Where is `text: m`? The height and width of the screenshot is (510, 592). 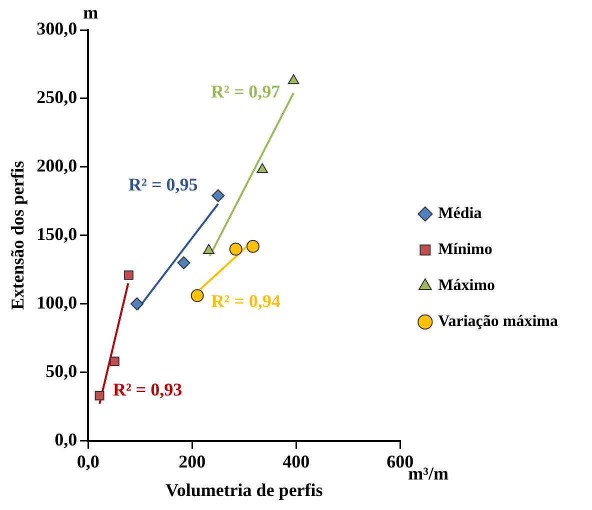 text: m is located at coordinates (90, 12).